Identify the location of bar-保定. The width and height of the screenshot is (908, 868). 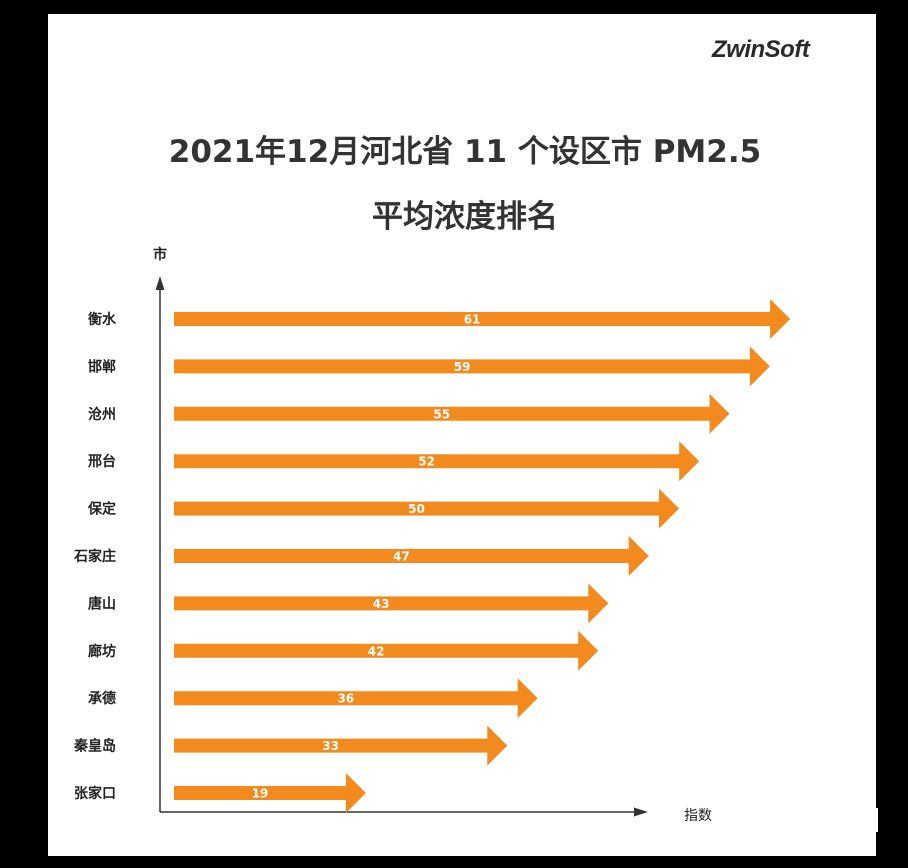
(426, 508).